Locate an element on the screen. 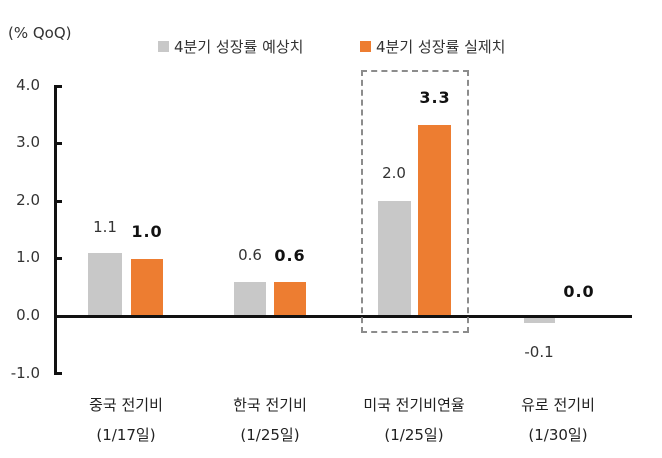 This screenshot has width=662, height=458. bar-forecast-euro is located at coordinates (539, 320).